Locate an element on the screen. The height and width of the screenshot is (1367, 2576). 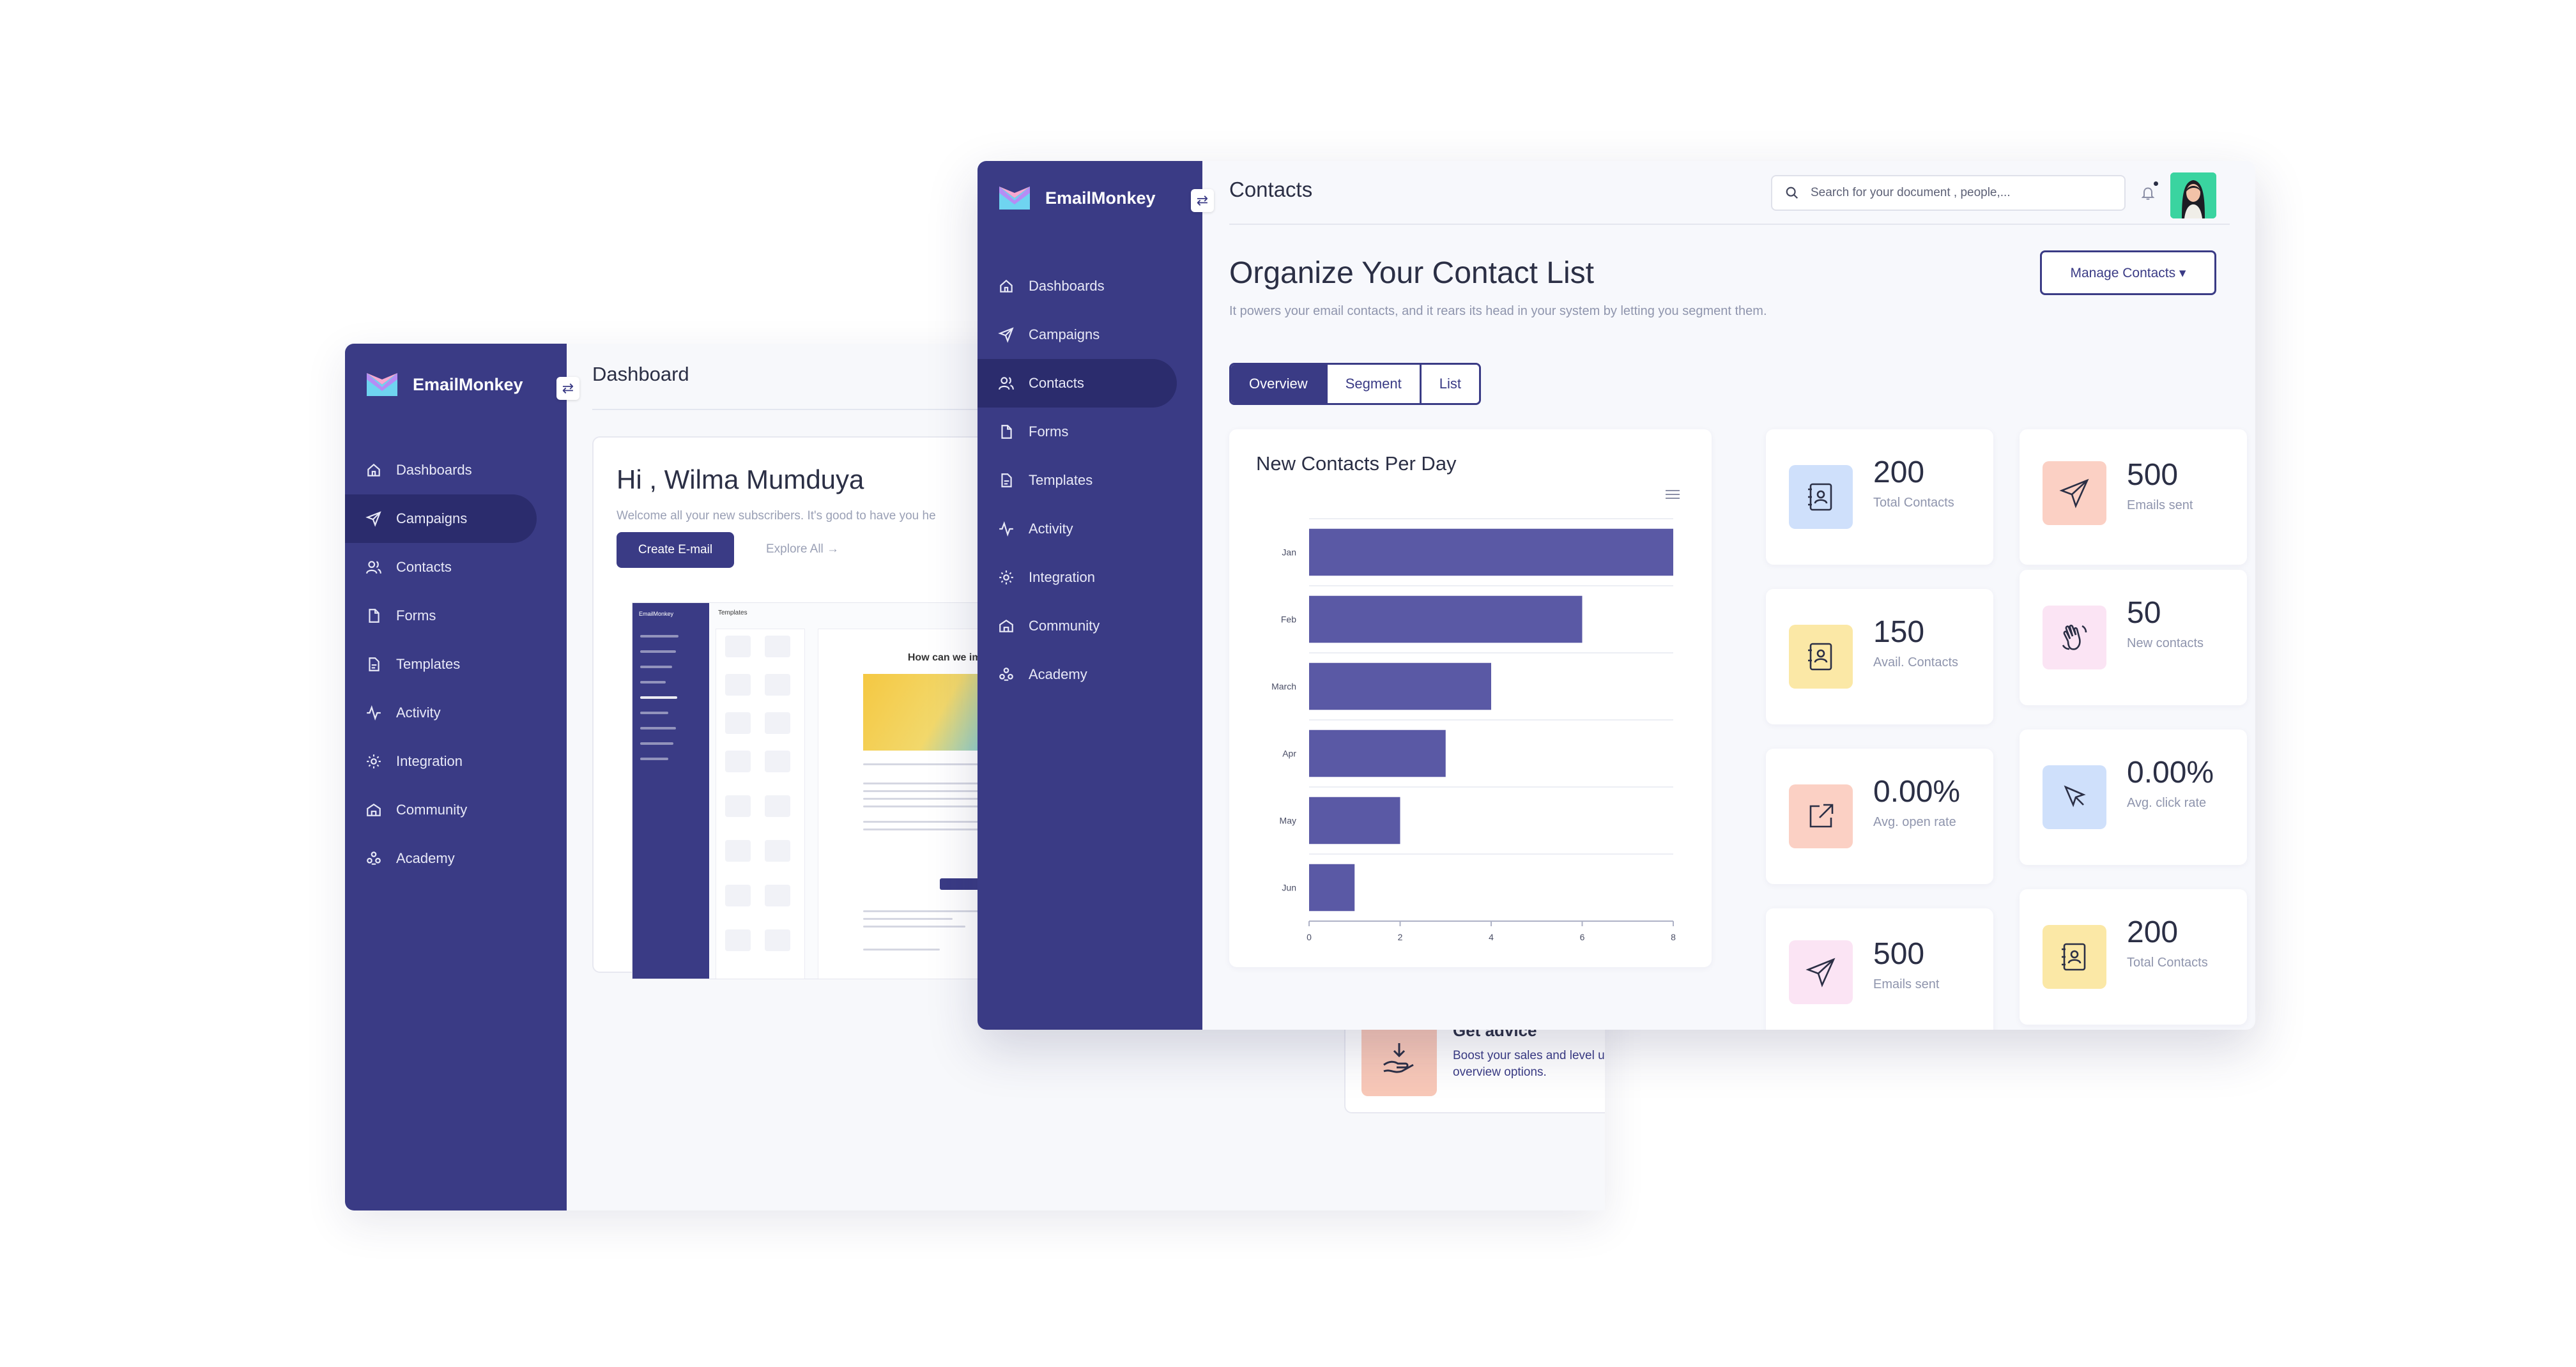
chart-menu-icon is located at coordinates (1672, 494).